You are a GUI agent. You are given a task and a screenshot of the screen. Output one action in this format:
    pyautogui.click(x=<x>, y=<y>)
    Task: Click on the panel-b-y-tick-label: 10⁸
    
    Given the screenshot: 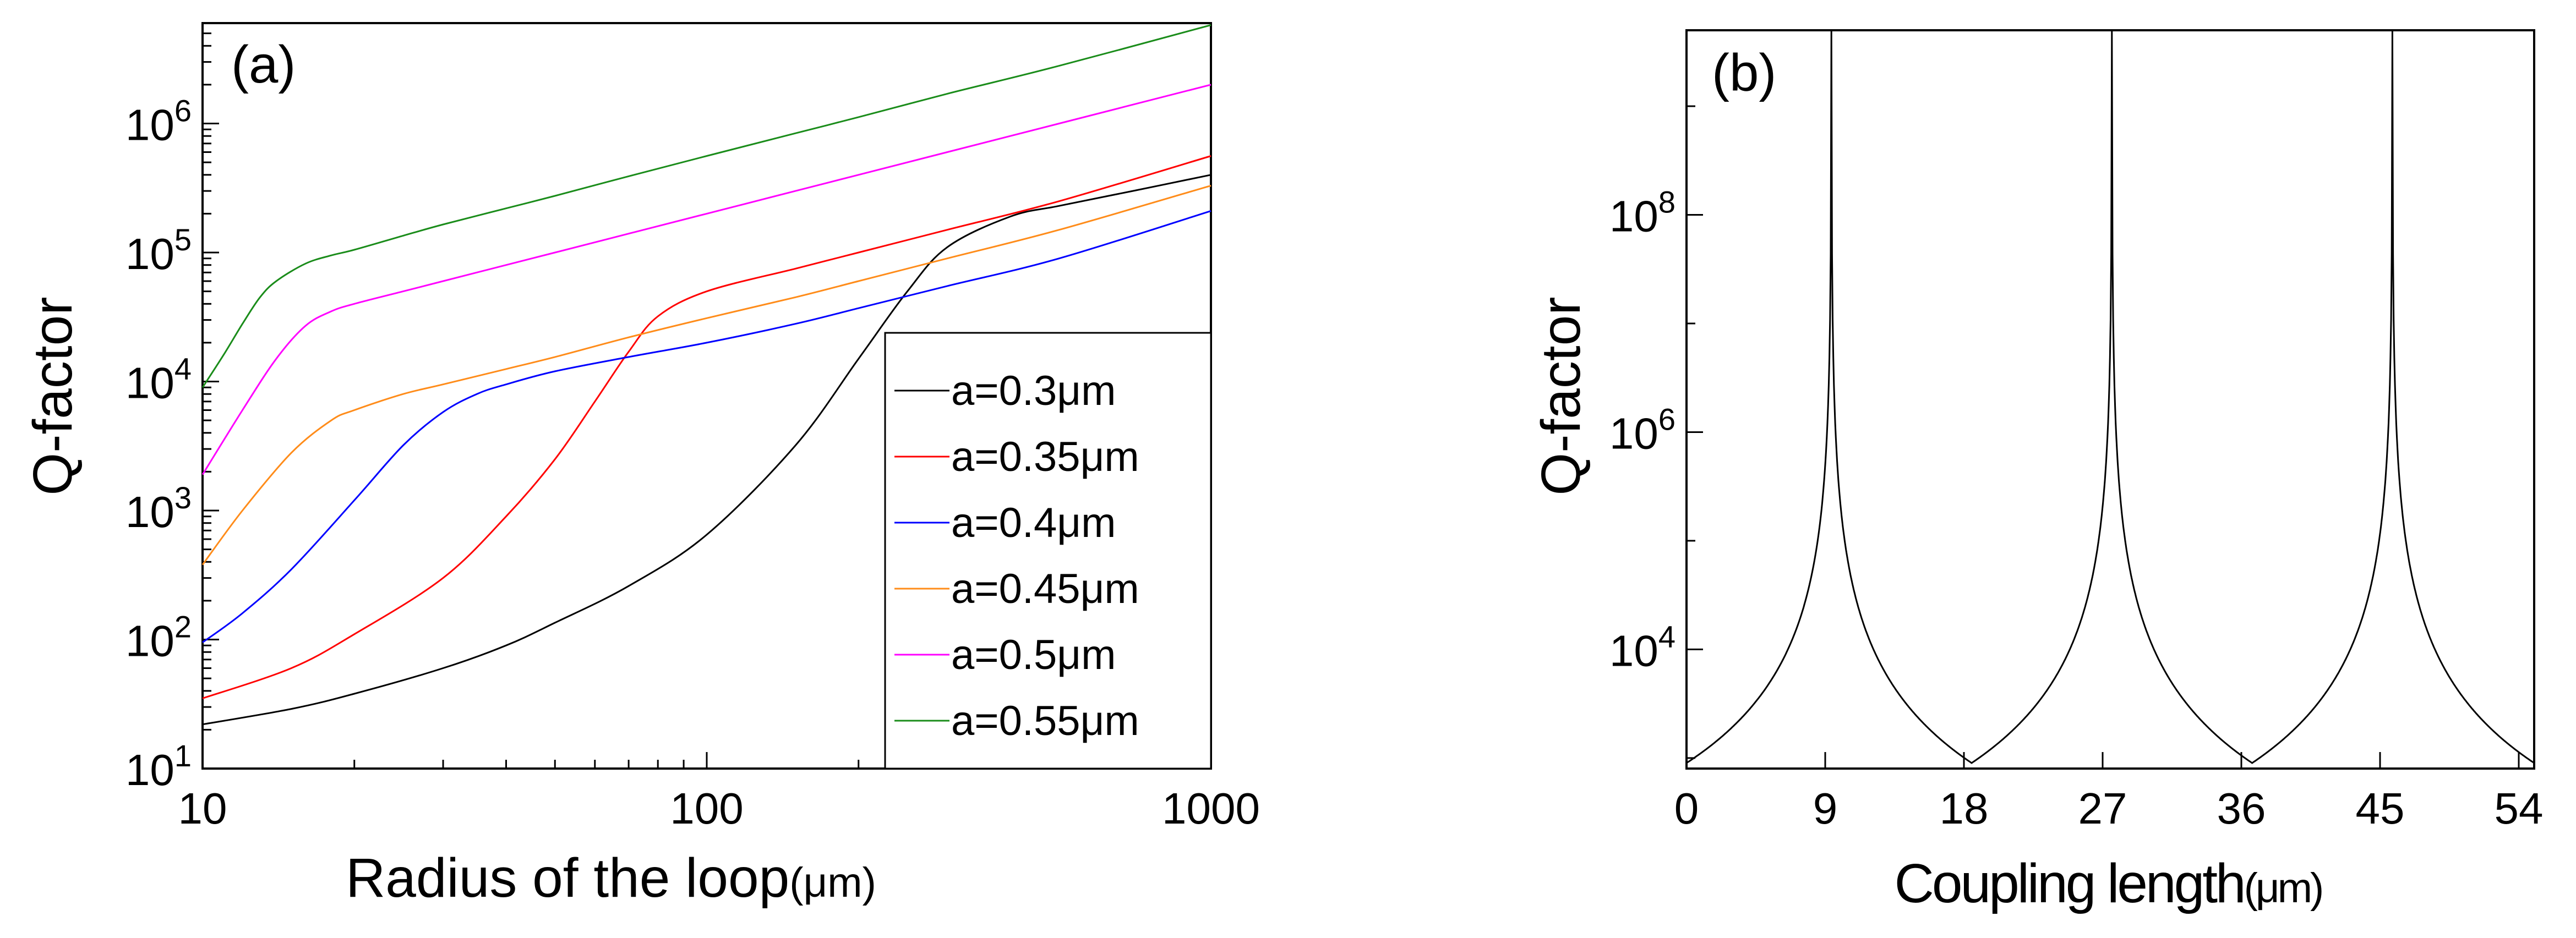 What is the action you would take?
    pyautogui.click(x=1643, y=213)
    